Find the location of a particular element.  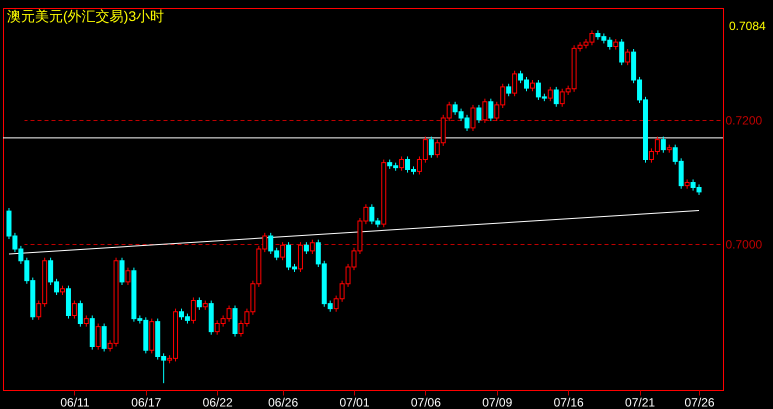

x-tick-label: 07/21 is located at coordinates (640, 402).